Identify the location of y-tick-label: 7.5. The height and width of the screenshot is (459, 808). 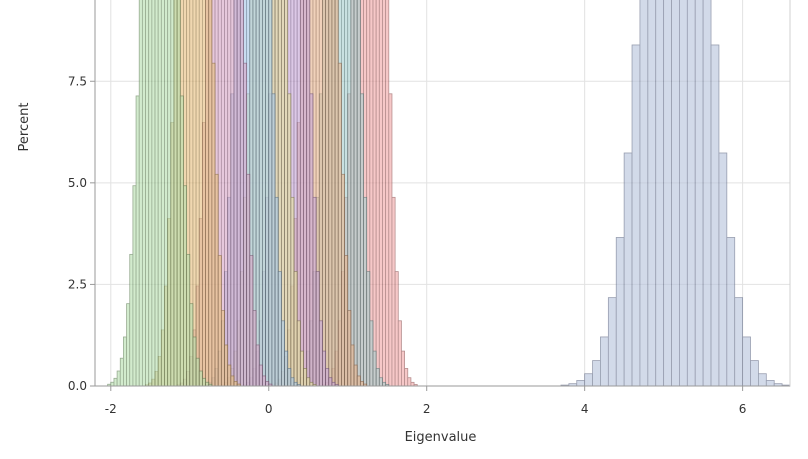
(77, 81).